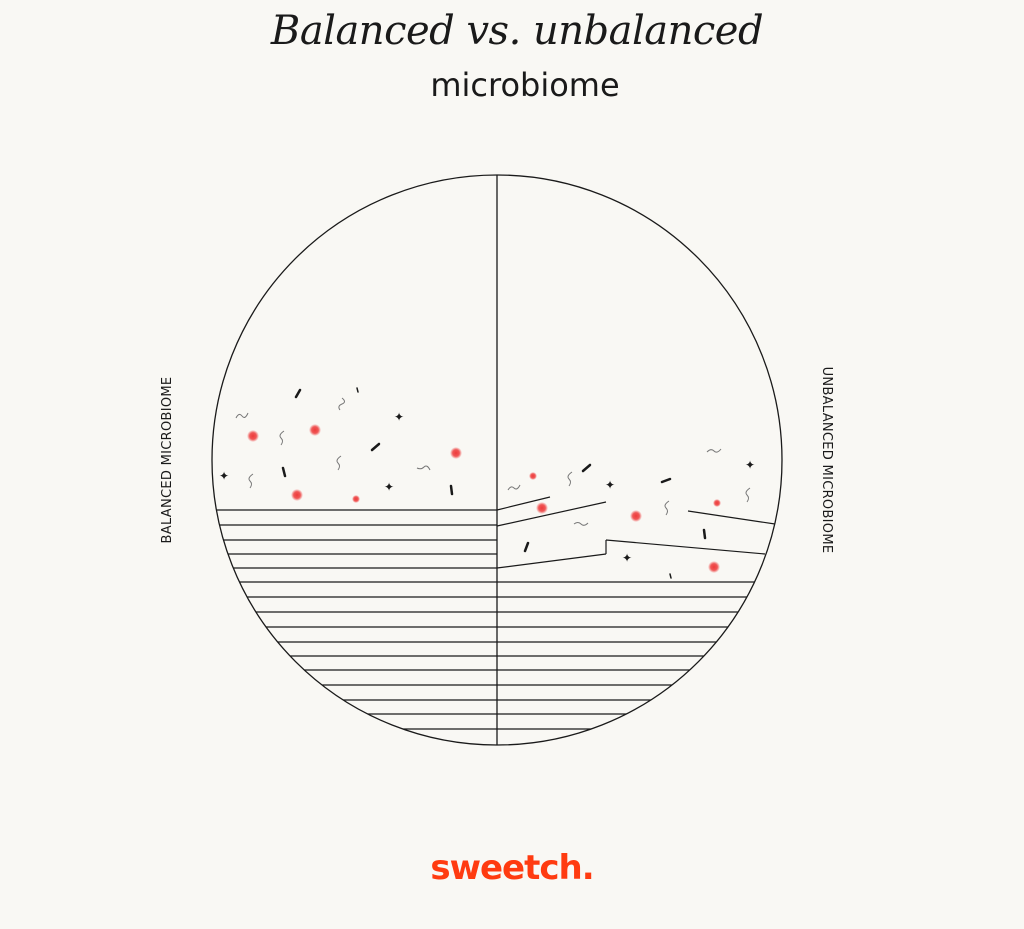 Image resolution: width=1024 pixels, height=929 pixels. Describe the element at coordinates (311, 452) in the screenshot. I see `left-star-microbes: ✦ ✦ ✦` at that location.